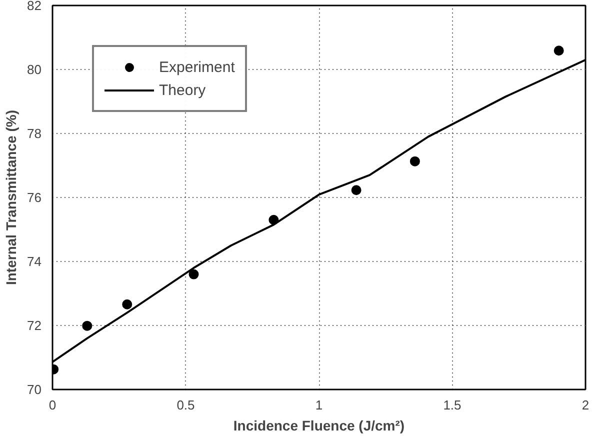  What do you see at coordinates (11, 198) in the screenshot?
I see `y-axis-title: Internal Transmittance (%)` at bounding box center [11, 198].